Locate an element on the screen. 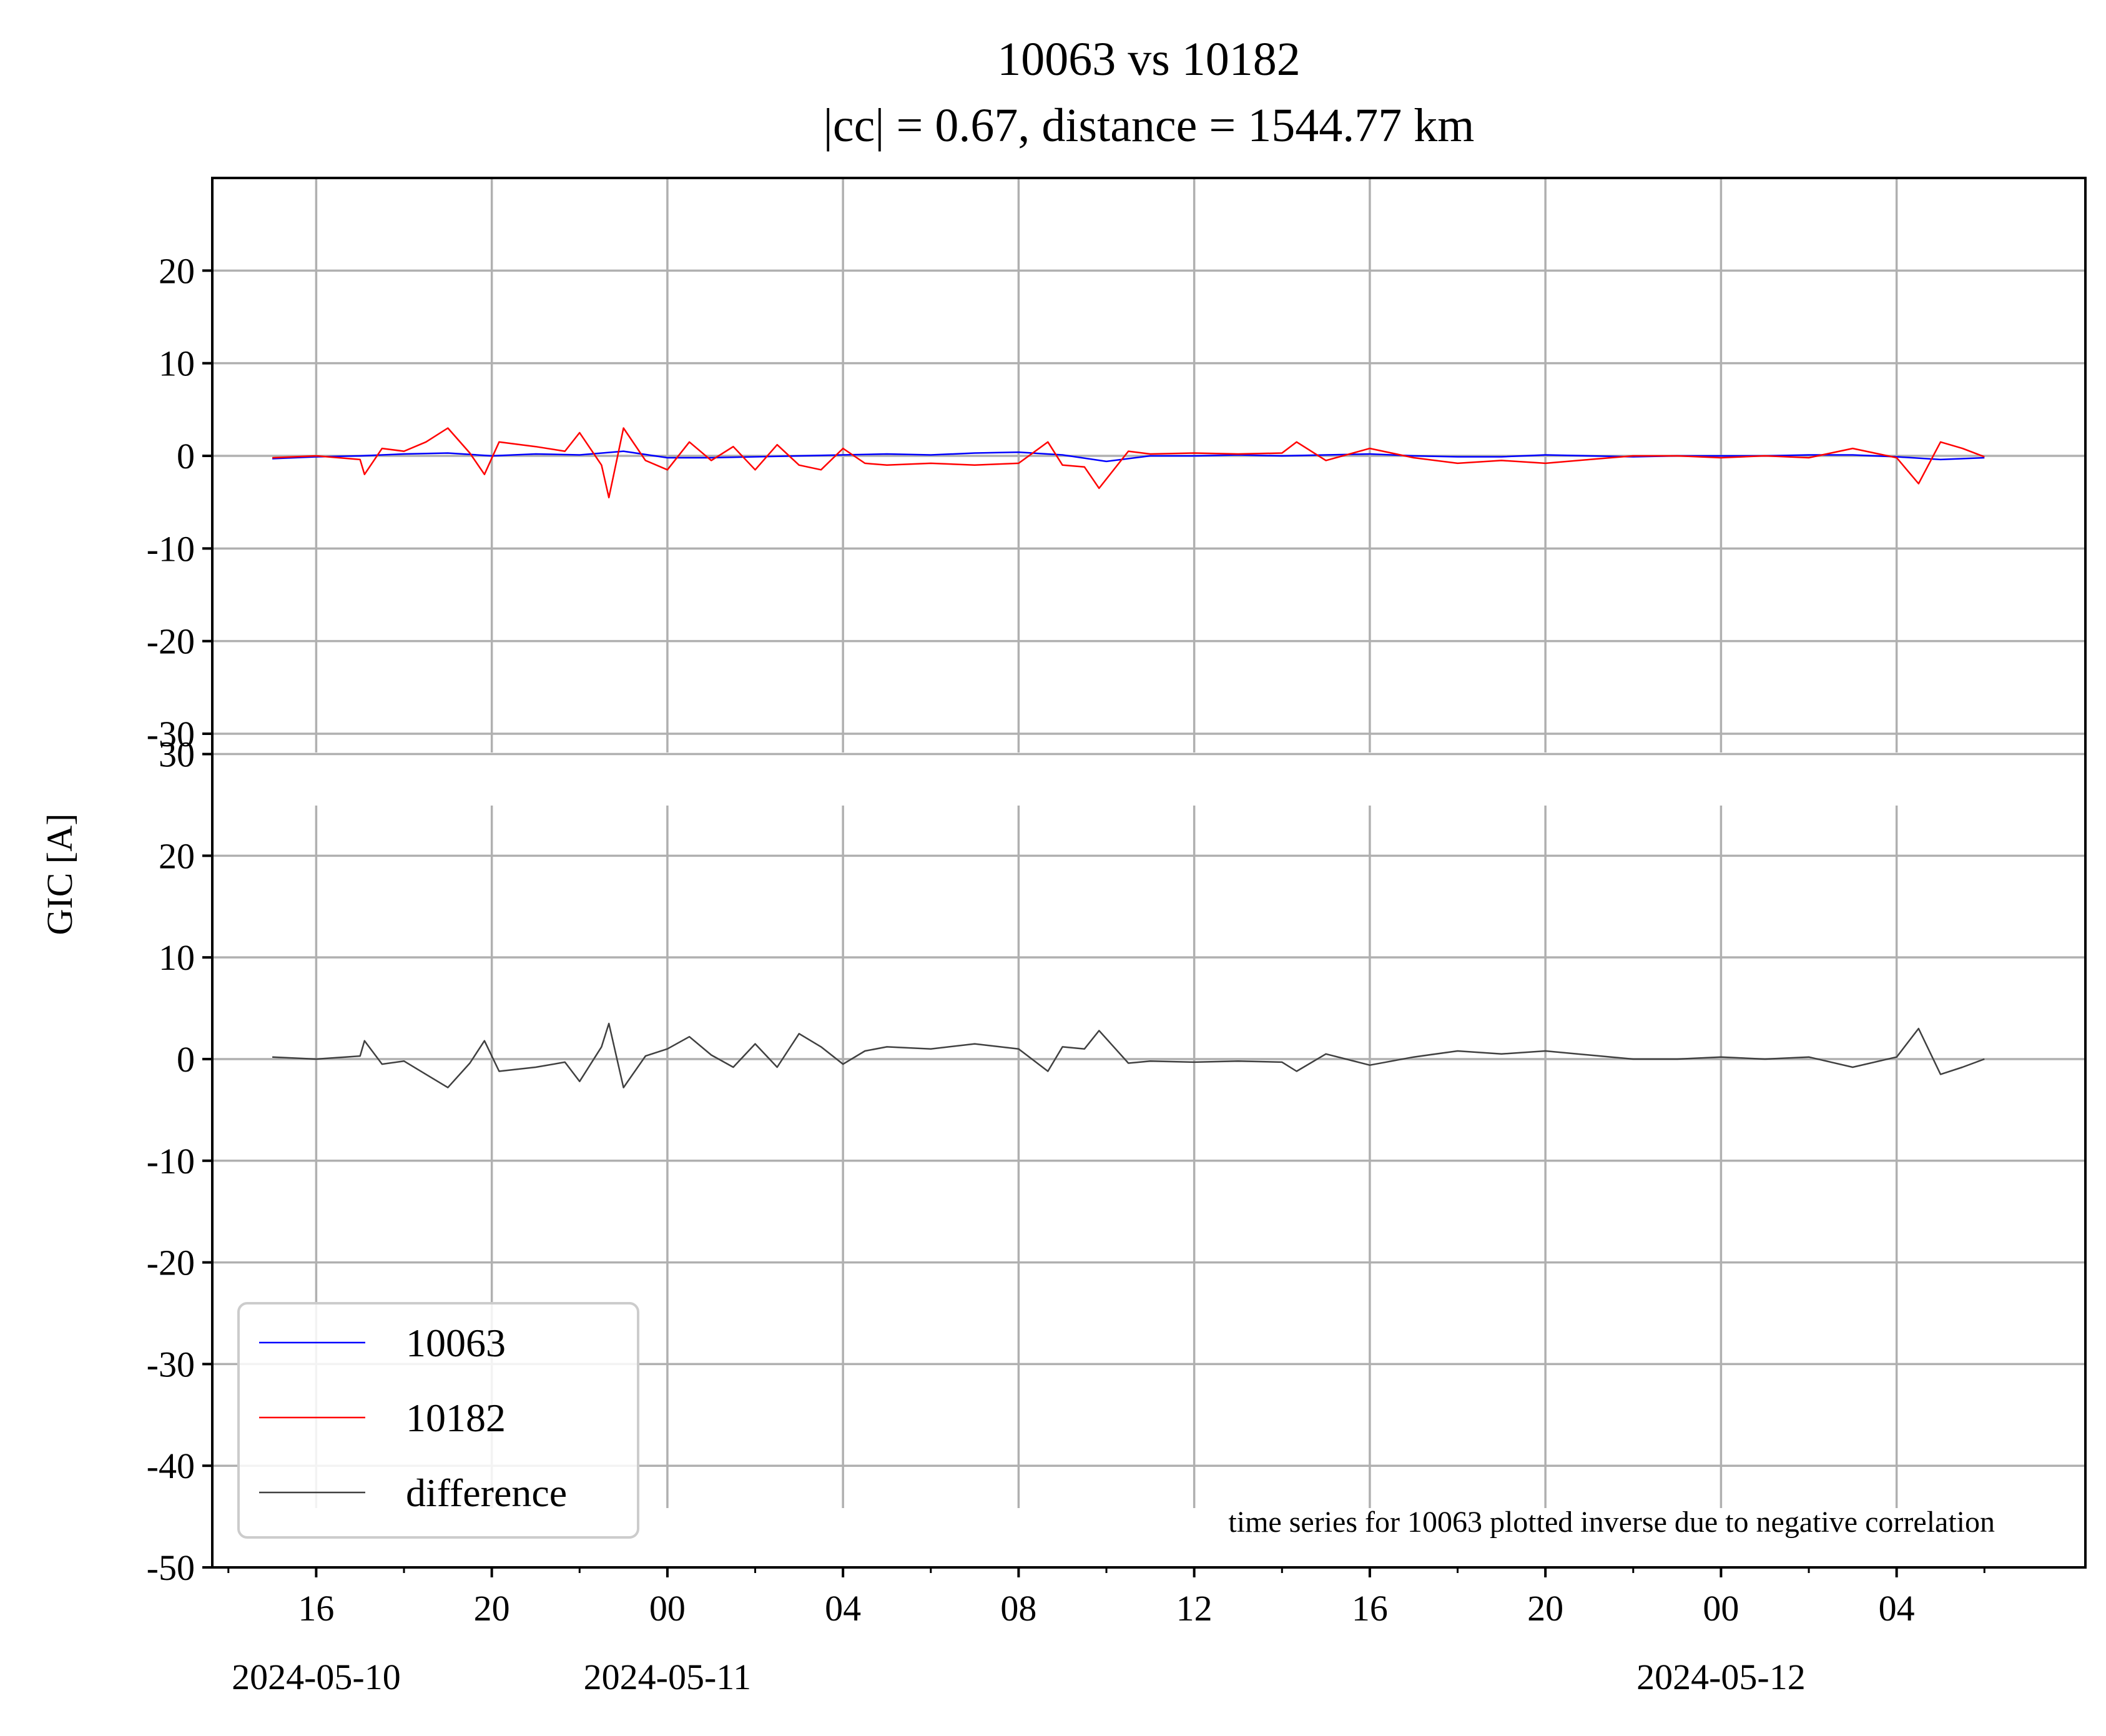 The width and height of the screenshot is (2106, 1736). legend: 10063 10182 difference is located at coordinates (438, 1420).